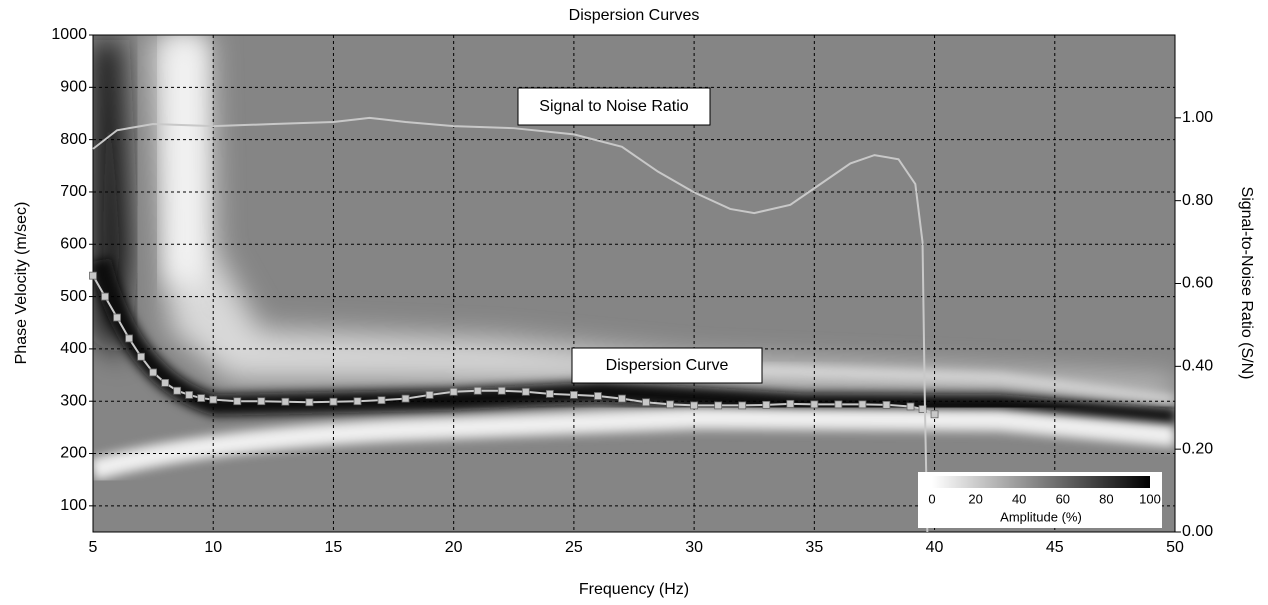 The image size is (1268, 605). I want to click on y-tick-label: 100, so click(73, 505).